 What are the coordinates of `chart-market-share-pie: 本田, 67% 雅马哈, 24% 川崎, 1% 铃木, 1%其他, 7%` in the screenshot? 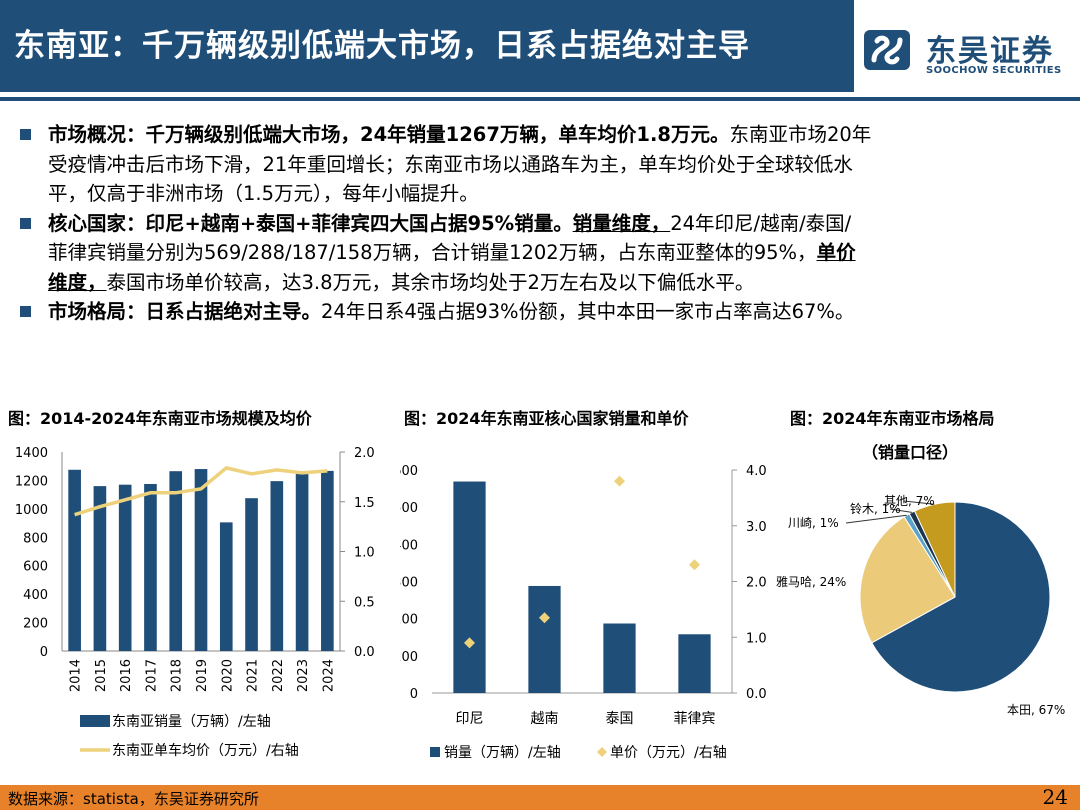 It's located at (920, 605).